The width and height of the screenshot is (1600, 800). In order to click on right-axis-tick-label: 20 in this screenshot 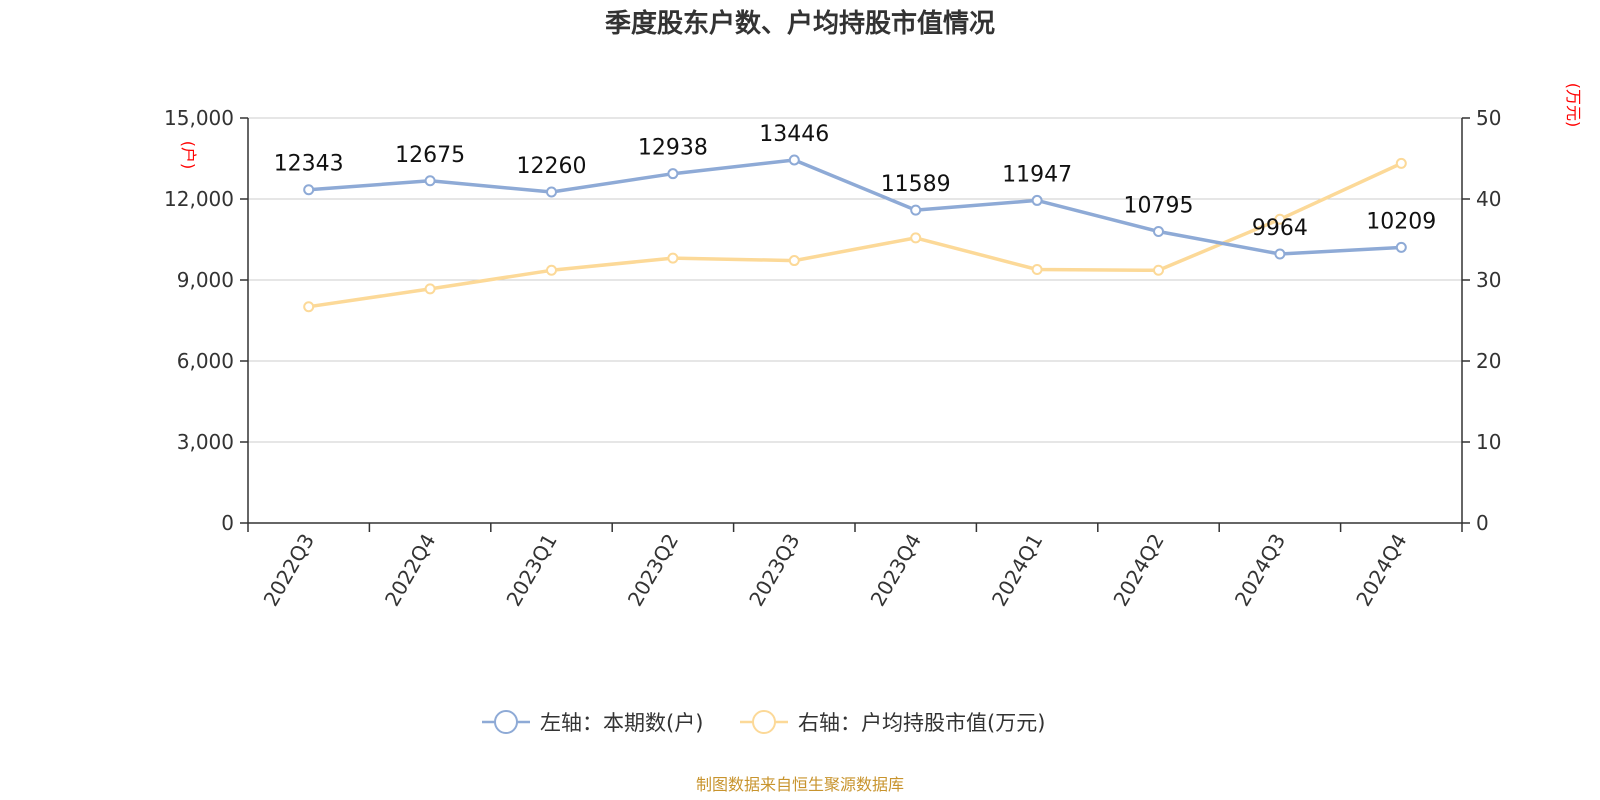, I will do `click(1488, 361)`.